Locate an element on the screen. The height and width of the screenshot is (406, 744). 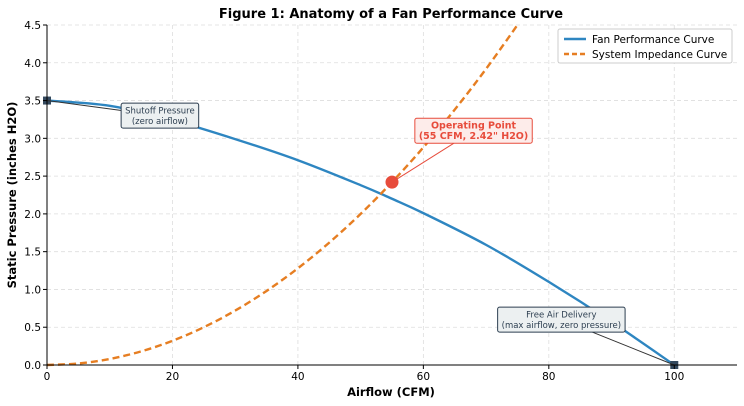
legend-label: Fan Performance Curve is located at coordinates (653, 40).